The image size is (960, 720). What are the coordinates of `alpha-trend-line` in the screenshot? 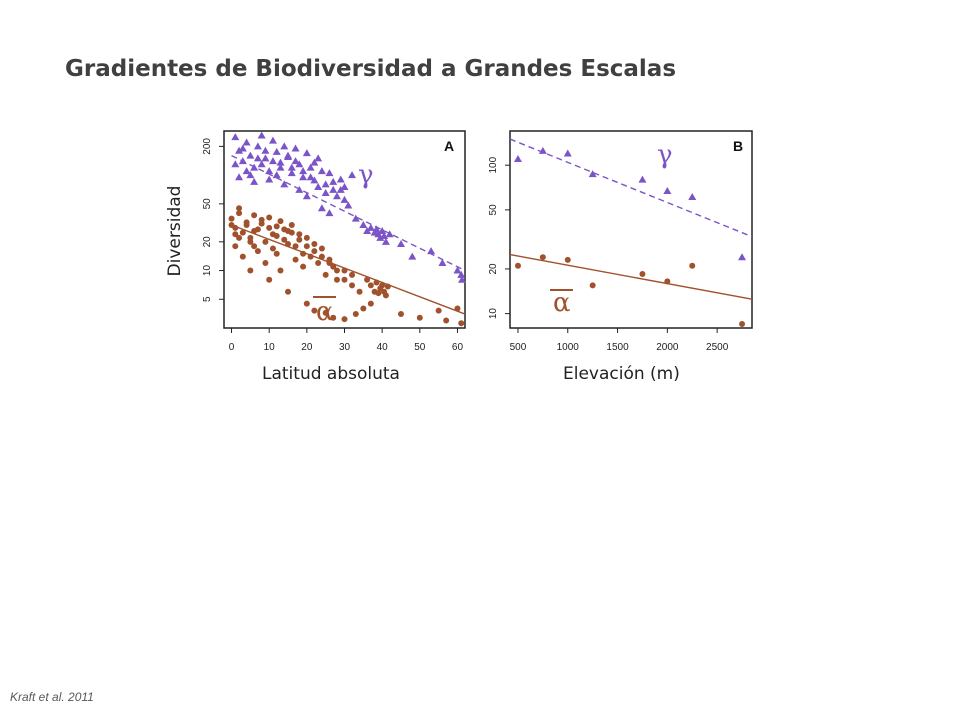 It's located at (631, 276).